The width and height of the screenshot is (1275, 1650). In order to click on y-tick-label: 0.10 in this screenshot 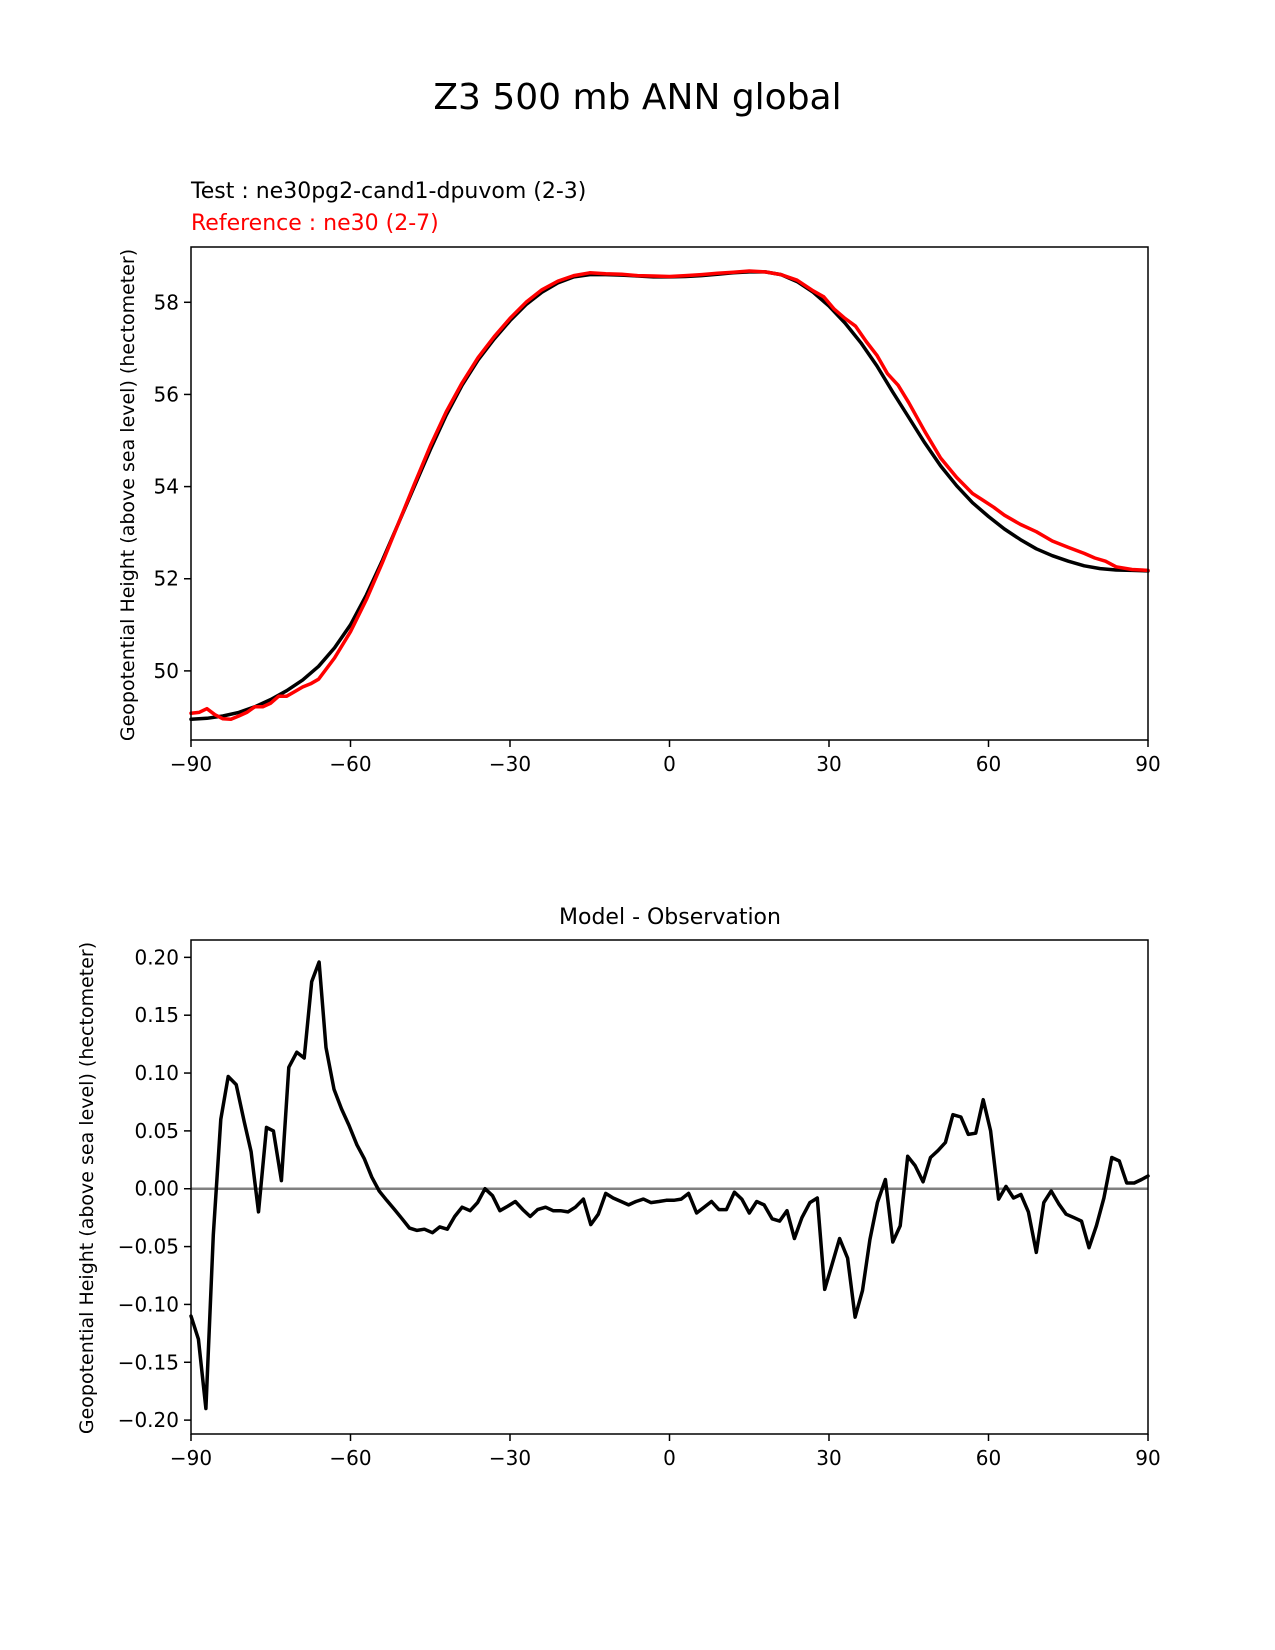, I will do `click(156, 1073)`.